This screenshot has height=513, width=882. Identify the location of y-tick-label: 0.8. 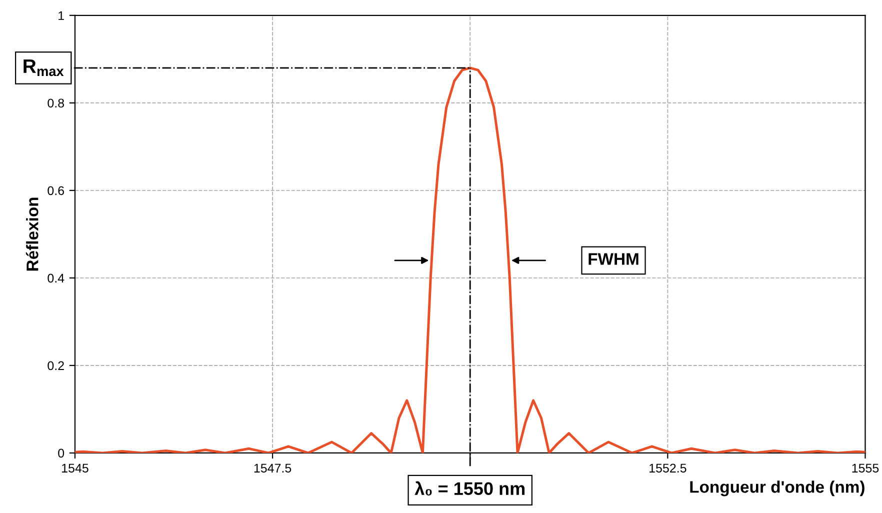
(56, 103).